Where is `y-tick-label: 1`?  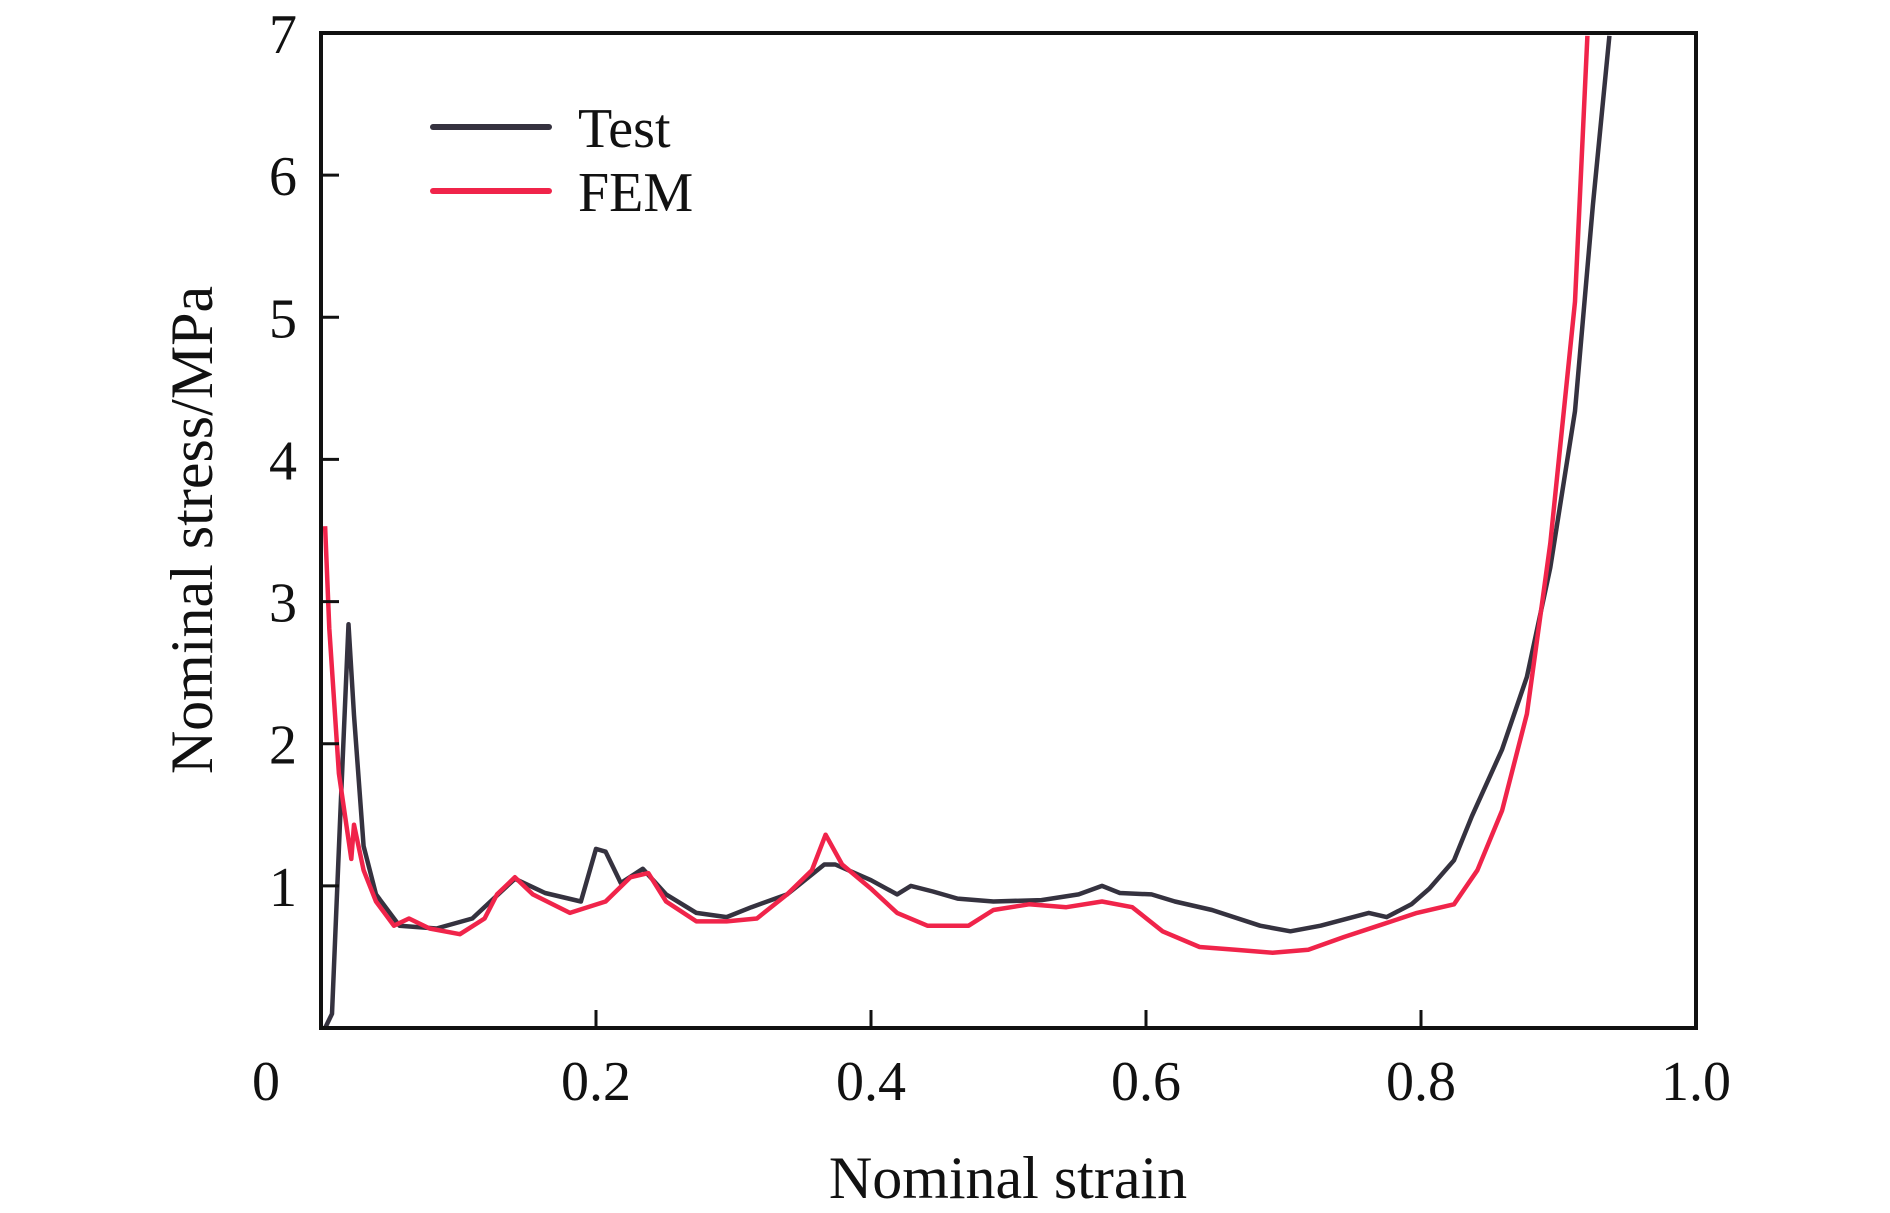
y-tick-label: 1 is located at coordinates (283, 888).